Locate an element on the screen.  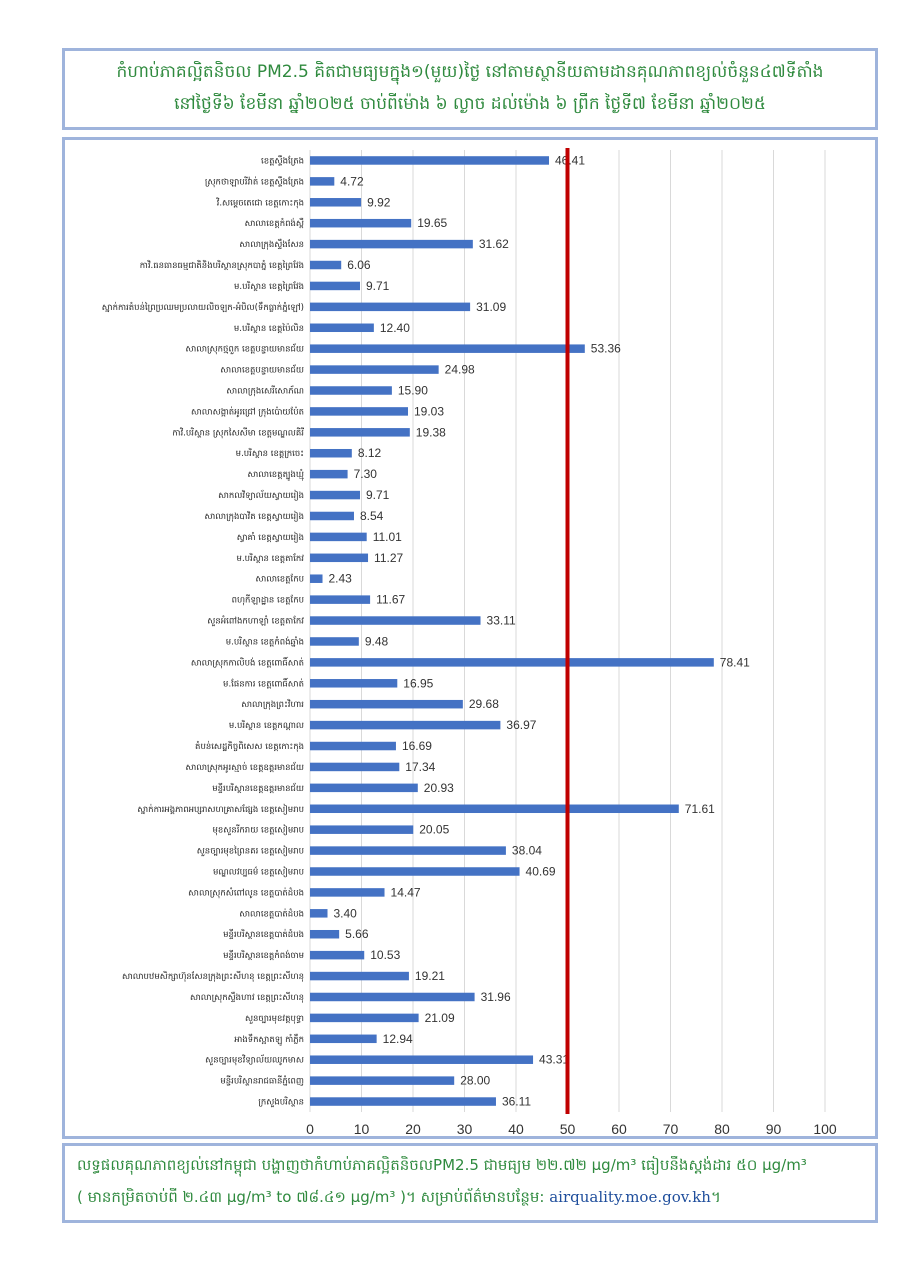
category-label: សួនអំពៅងកហាឡាំ ខេត្តតាកែវ is located at coordinates (255, 621).